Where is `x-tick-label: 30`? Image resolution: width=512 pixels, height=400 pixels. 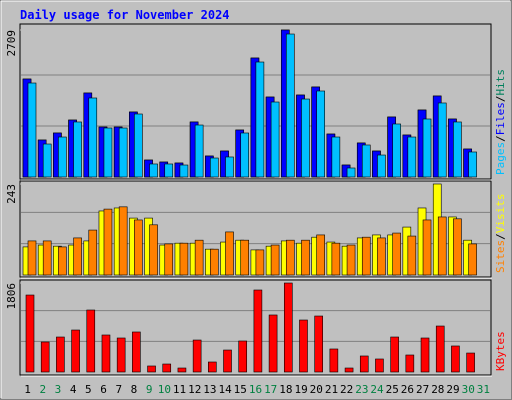 x-tick-label: 30 is located at coordinates (468, 389).